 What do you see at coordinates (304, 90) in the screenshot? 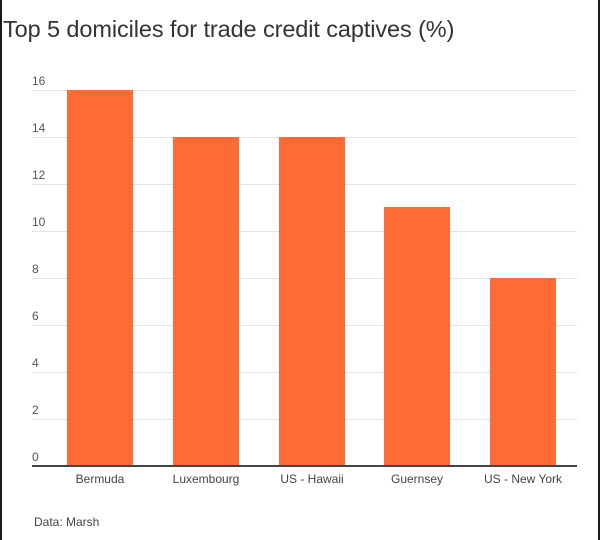
I see `gridline` at bounding box center [304, 90].